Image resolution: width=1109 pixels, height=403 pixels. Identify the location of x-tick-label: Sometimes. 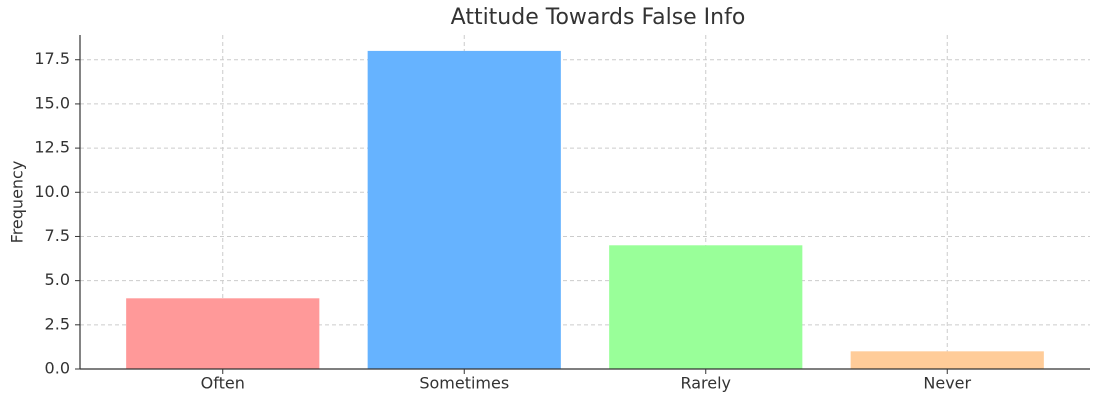
(464, 383).